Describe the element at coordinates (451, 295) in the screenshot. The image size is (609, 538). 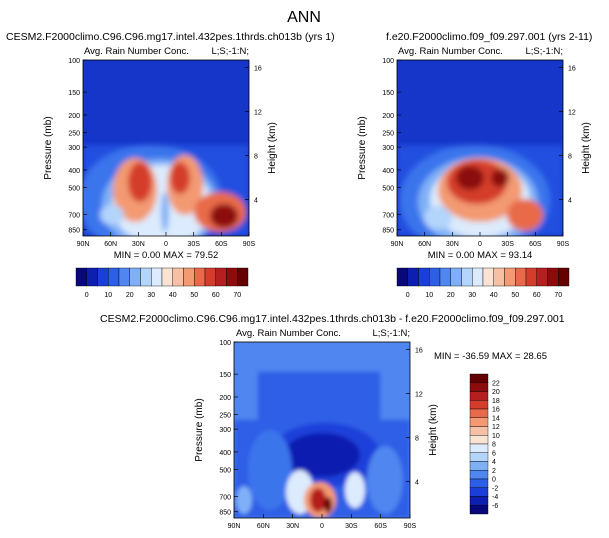
I see `colorbar-2-label: 20` at that location.